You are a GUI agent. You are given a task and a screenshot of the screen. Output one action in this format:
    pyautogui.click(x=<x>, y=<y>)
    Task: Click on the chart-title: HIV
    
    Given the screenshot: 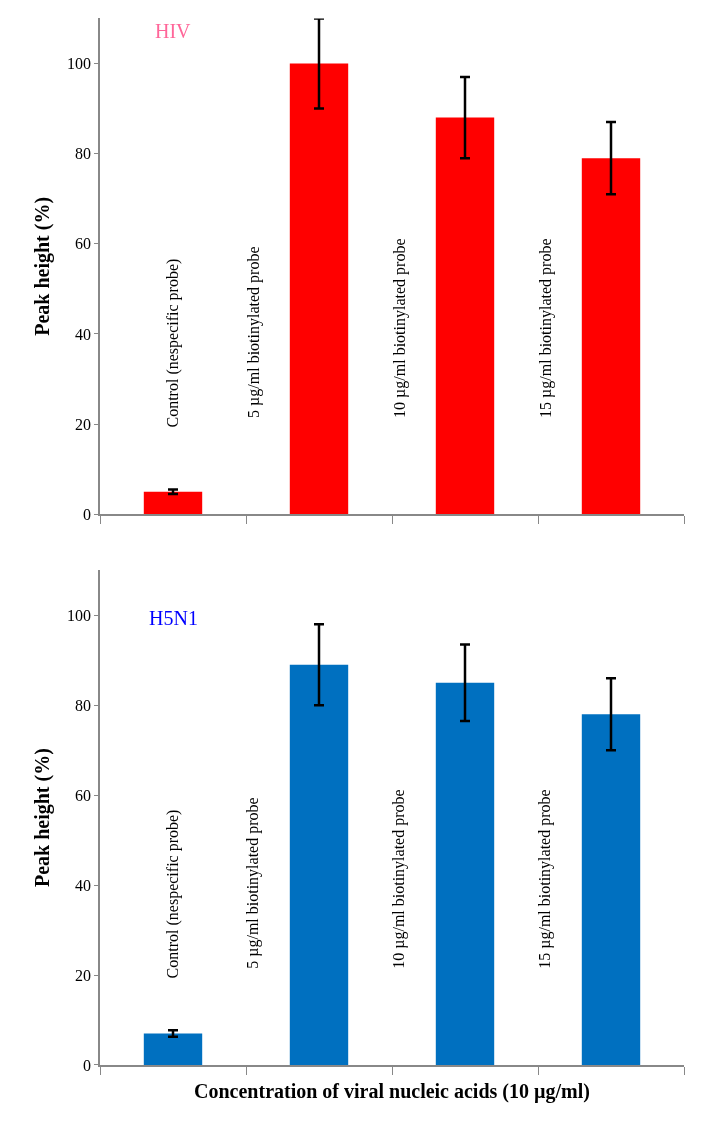 What is the action you would take?
    pyautogui.click(x=173, y=31)
    